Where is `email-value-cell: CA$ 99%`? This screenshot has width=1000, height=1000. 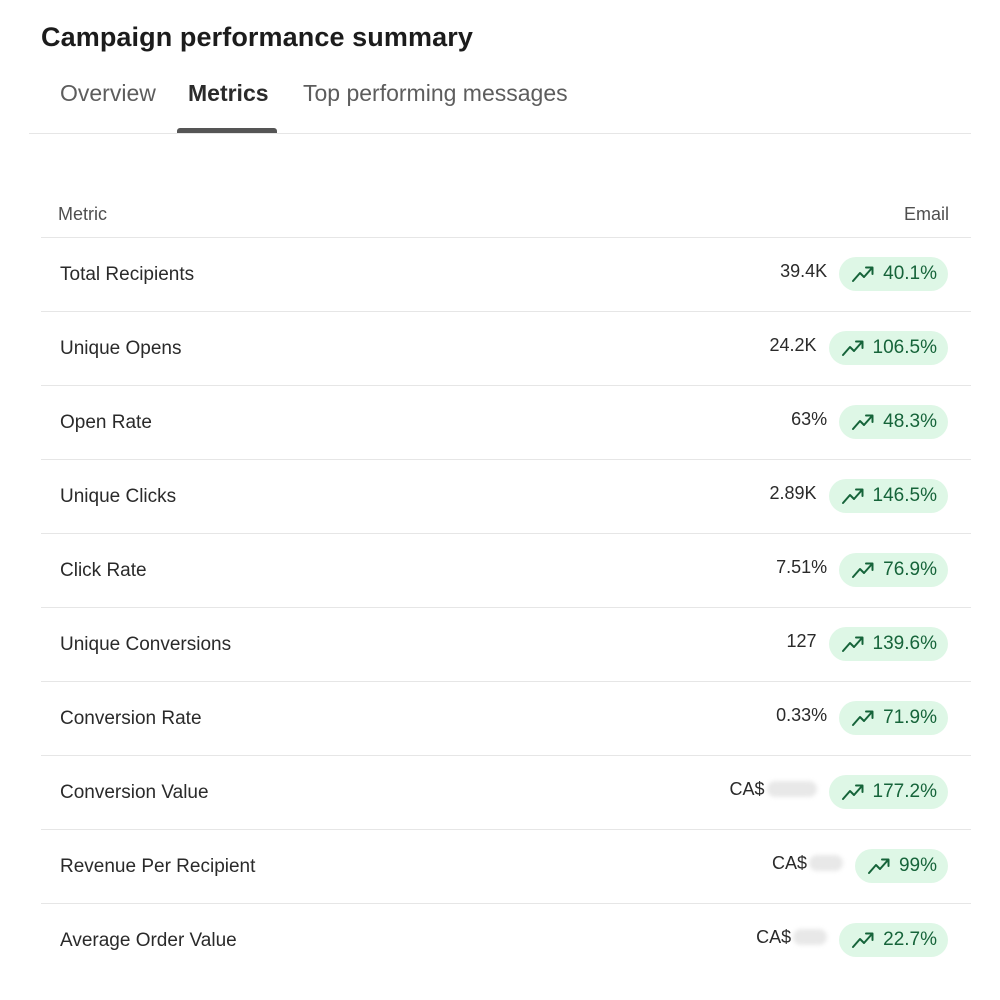 email-value-cell: CA$ 99% is located at coordinates (860, 866).